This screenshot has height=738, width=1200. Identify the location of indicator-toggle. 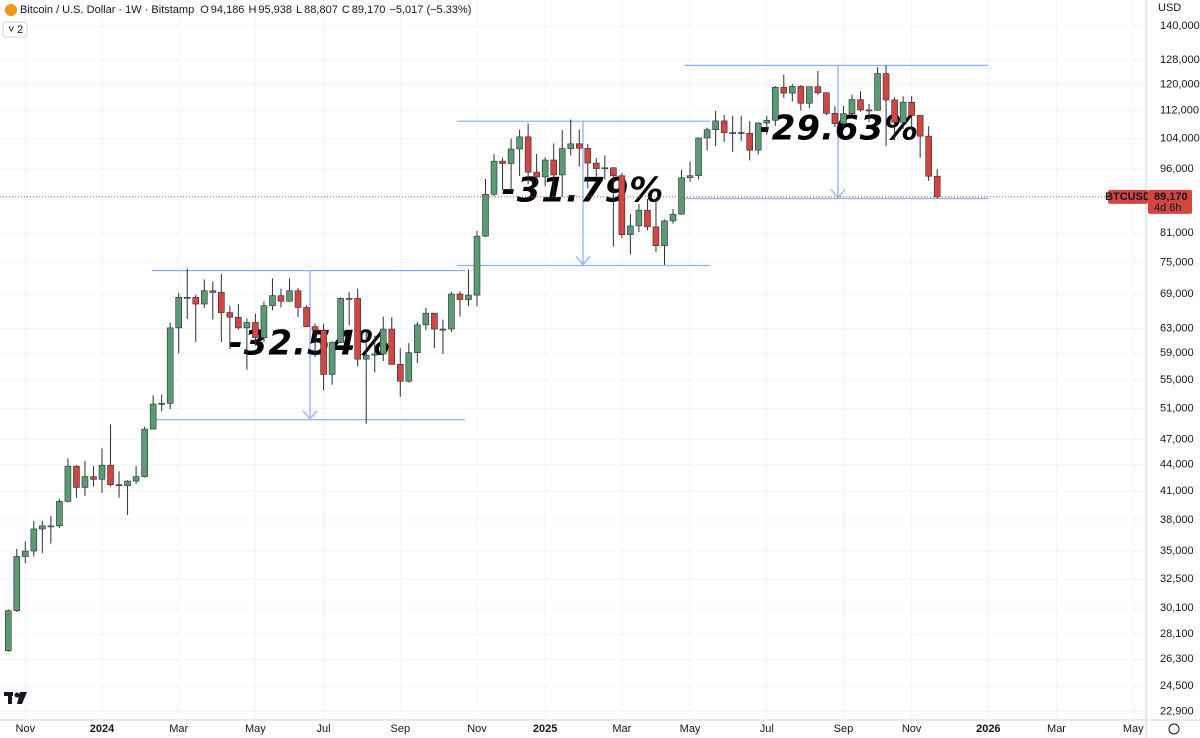
(15, 29).